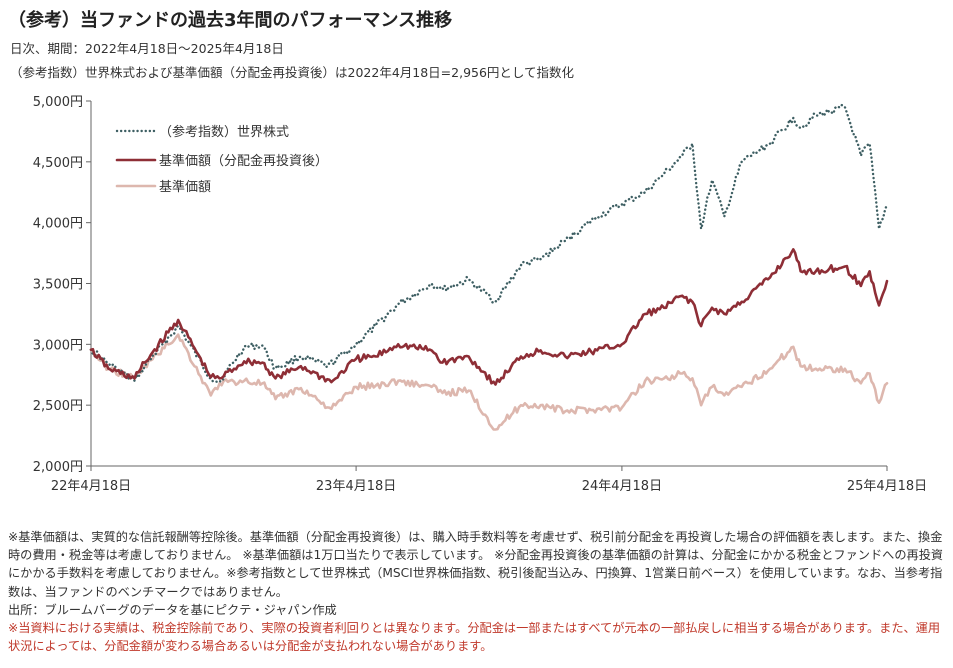 The image size is (953, 668). Describe the element at coordinates (185, 187) in the screenshot. I see `legend-label: 基準価額` at that location.